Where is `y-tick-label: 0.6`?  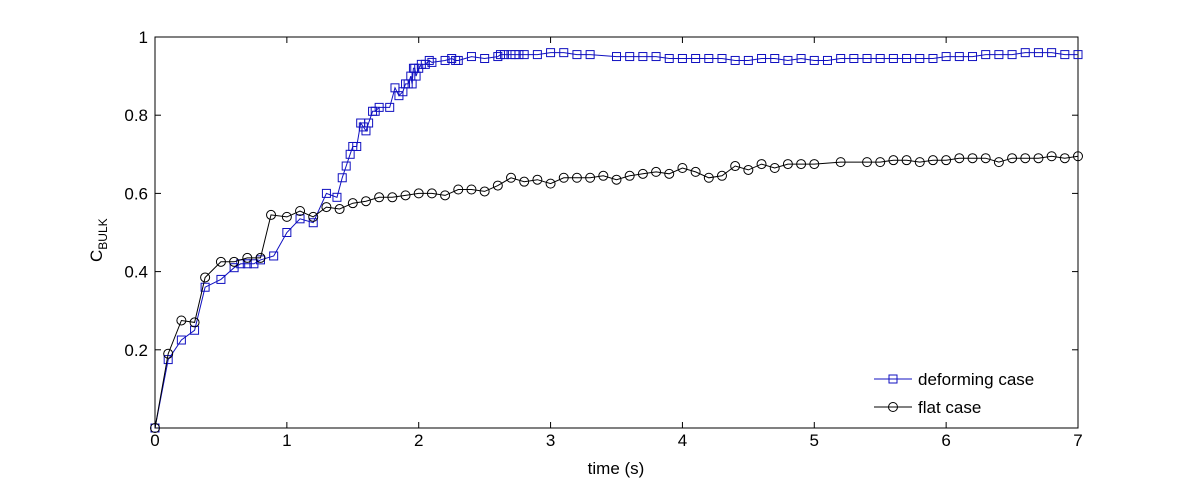 y-tick-label: 0.6 is located at coordinates (136, 193).